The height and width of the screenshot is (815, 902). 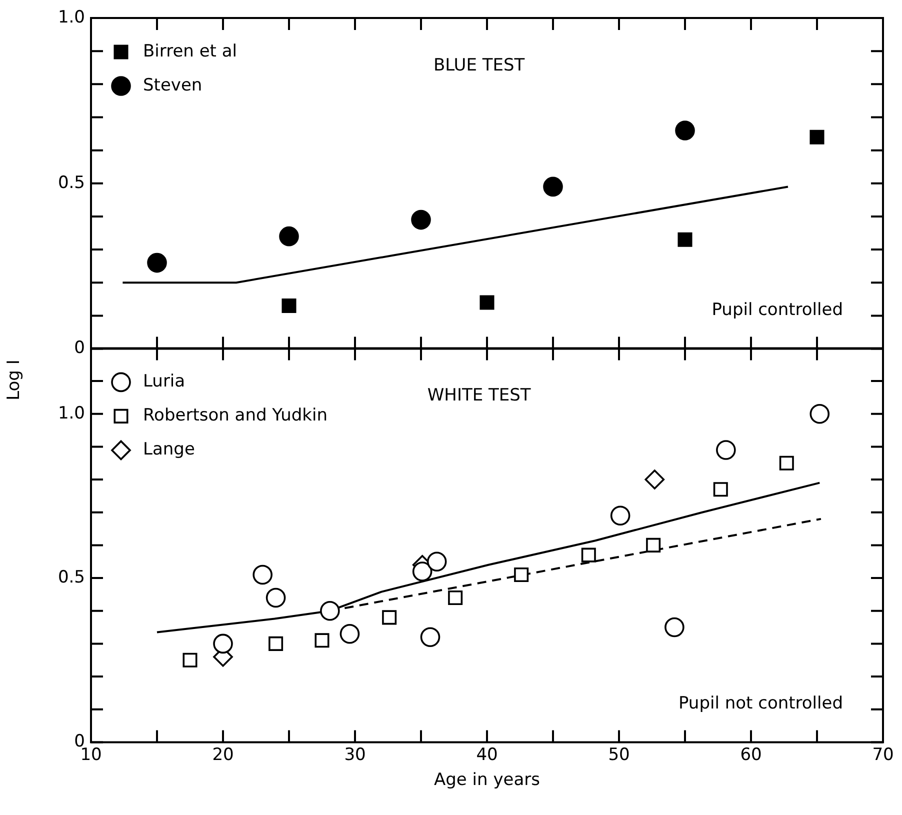 I want to click on y-tick-label: 0, so click(x=79, y=348).